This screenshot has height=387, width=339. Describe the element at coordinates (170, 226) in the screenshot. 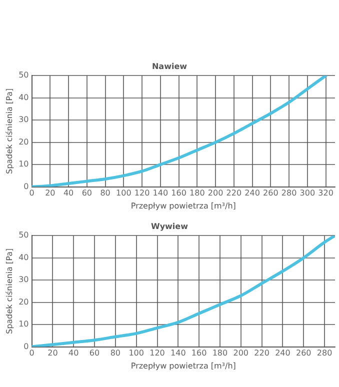

I see `chart-title: Wywiew` at that location.